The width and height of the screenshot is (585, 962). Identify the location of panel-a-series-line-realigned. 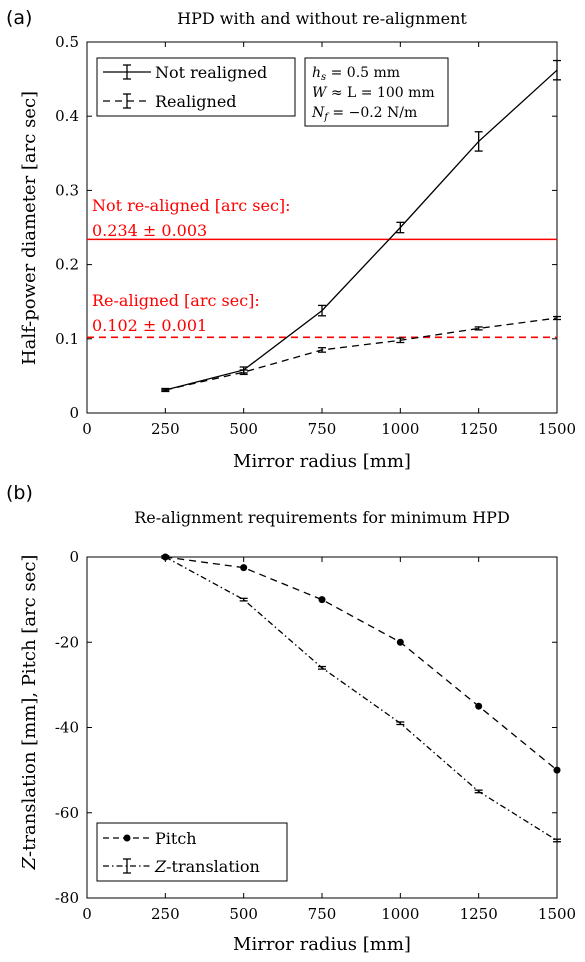
(361, 354).